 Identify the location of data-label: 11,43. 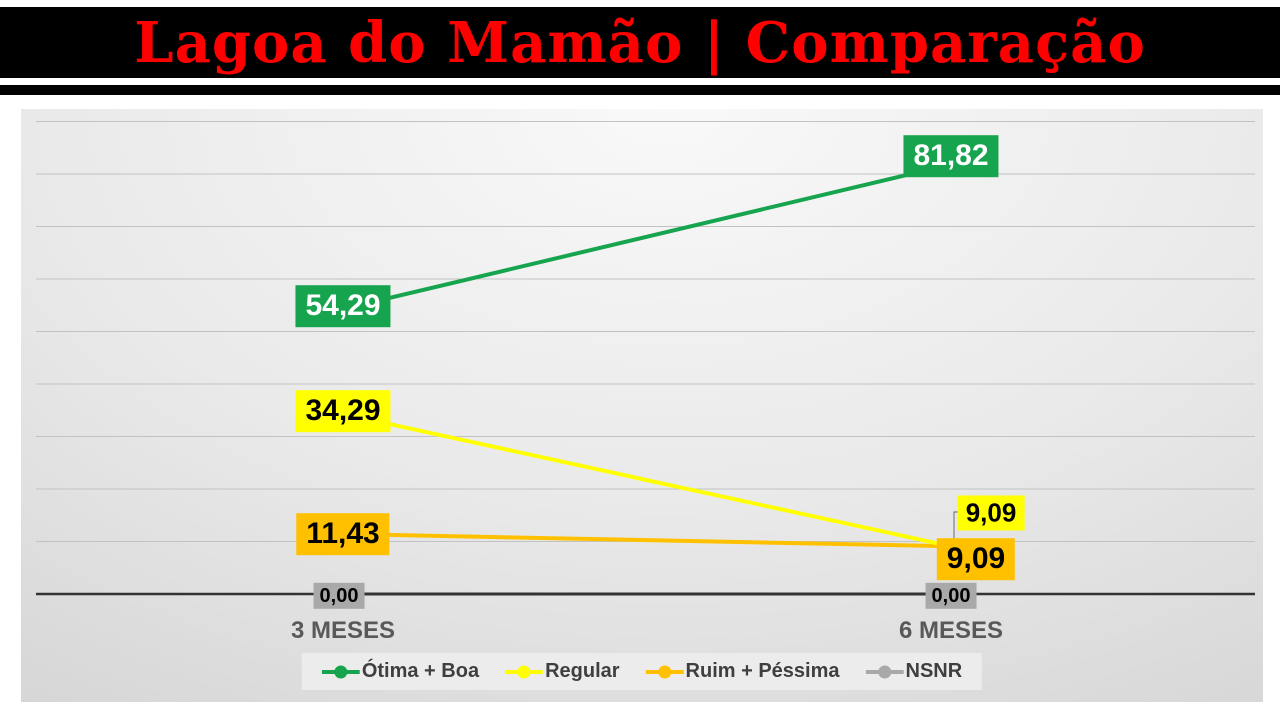
(343, 534).